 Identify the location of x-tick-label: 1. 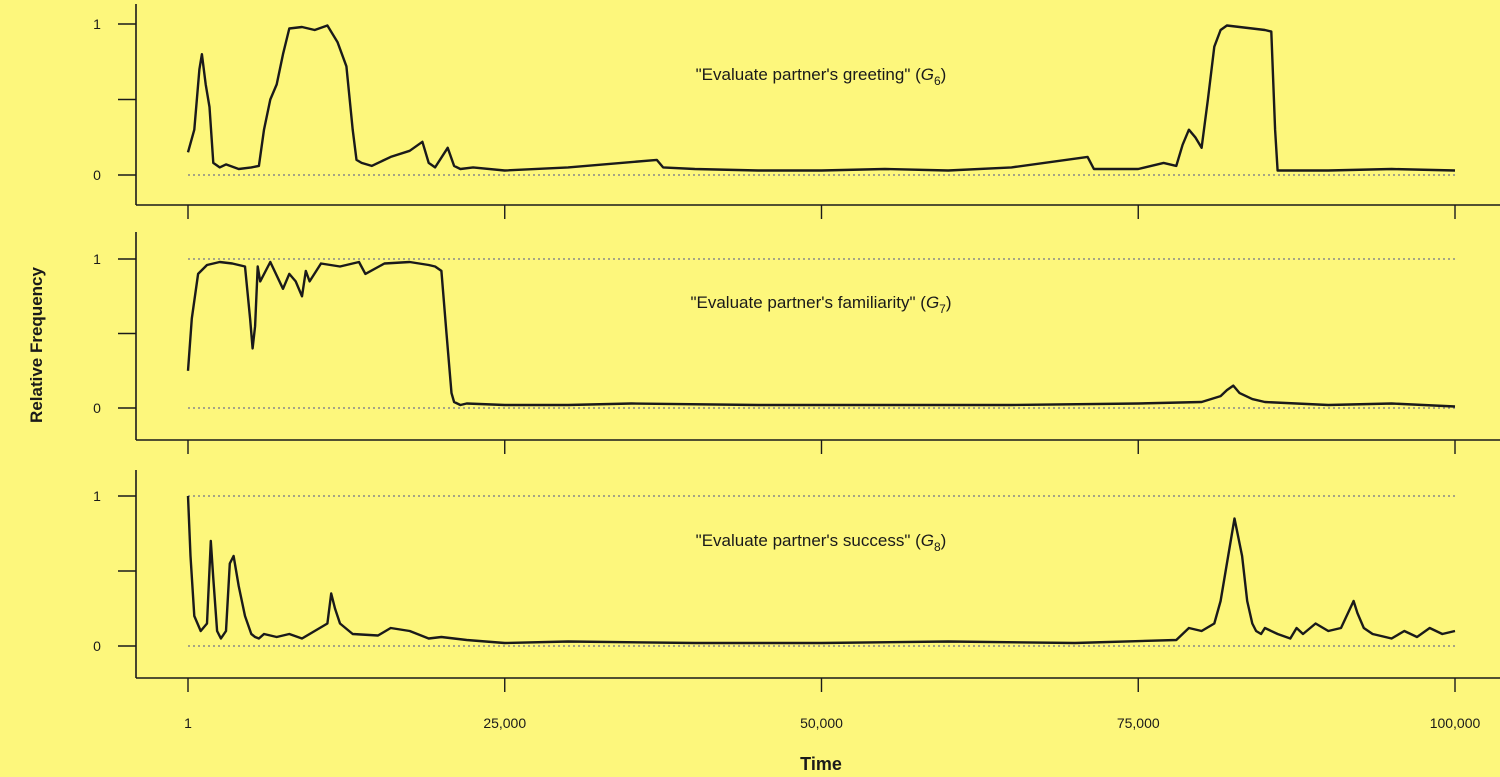
(188, 723).